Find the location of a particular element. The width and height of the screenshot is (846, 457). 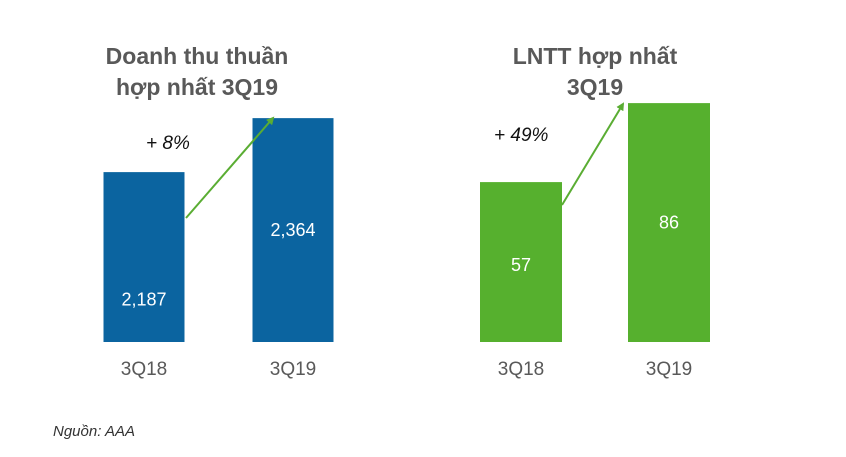

data-label: 57 is located at coordinates (521, 265).